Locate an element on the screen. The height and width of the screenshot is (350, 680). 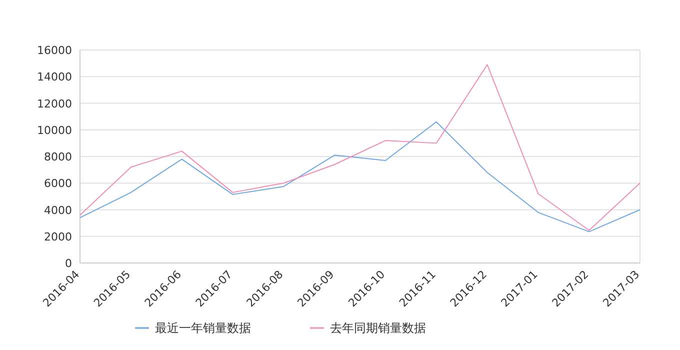
y-tick-label: 2000 is located at coordinates (58, 237).